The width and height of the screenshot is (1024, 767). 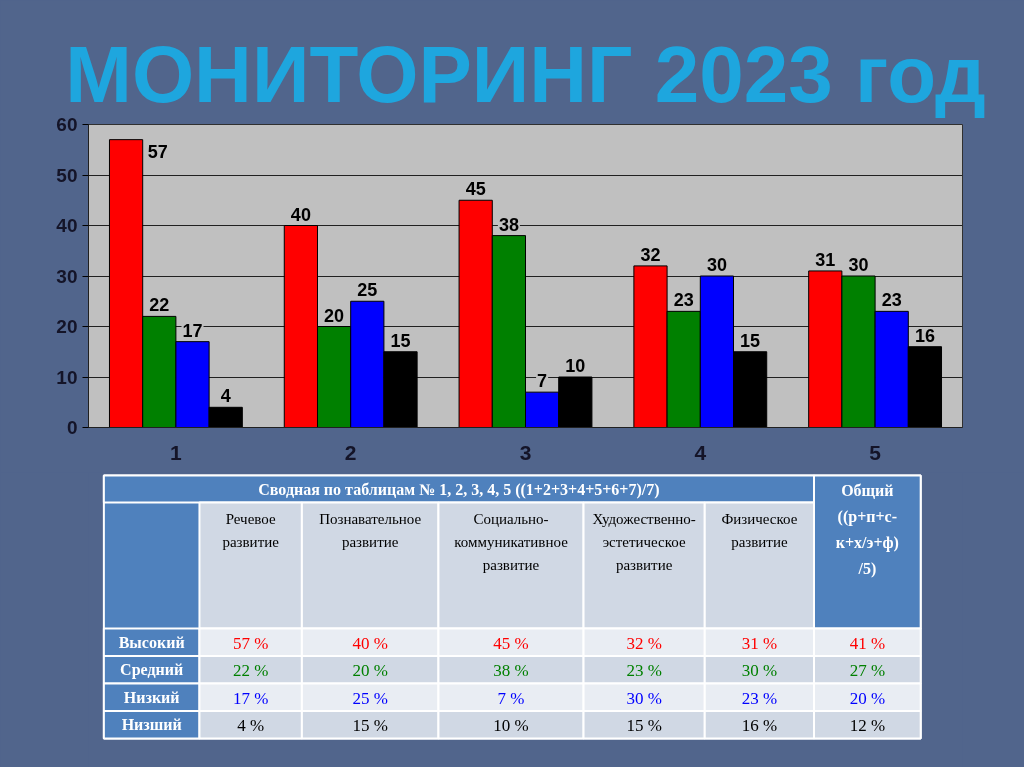 What do you see at coordinates (511, 670) in the screenshot?
I see `text: 38 %` at bounding box center [511, 670].